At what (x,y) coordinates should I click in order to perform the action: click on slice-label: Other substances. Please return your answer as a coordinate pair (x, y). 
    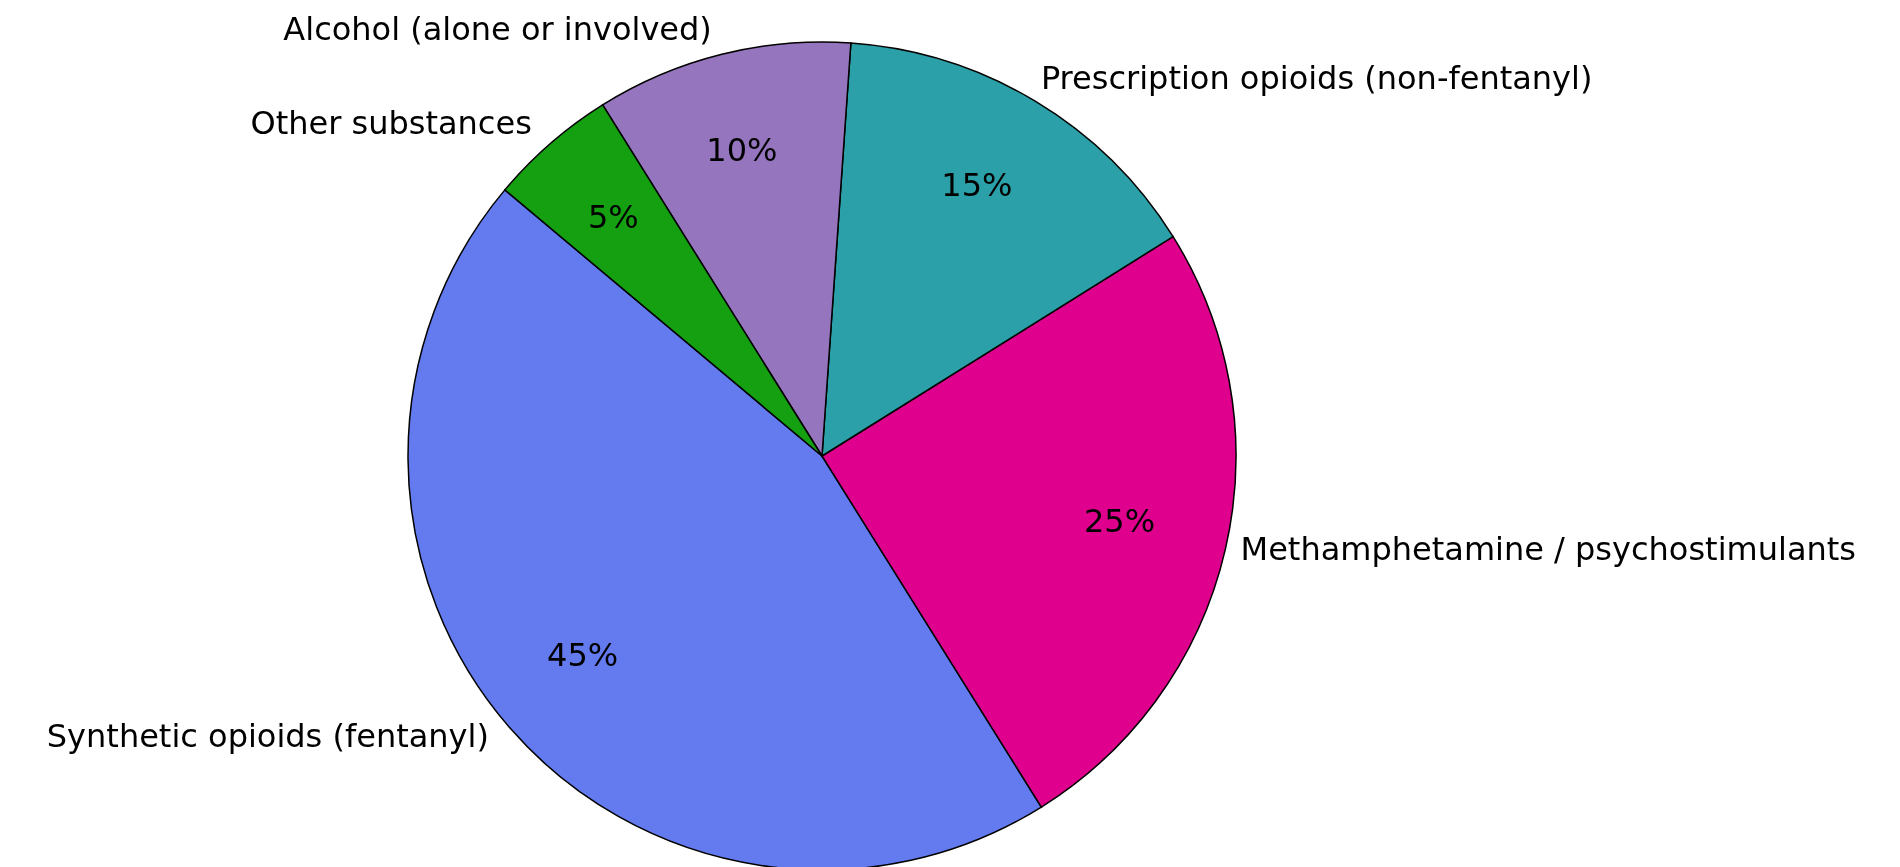
    Looking at the image, I should click on (391, 122).